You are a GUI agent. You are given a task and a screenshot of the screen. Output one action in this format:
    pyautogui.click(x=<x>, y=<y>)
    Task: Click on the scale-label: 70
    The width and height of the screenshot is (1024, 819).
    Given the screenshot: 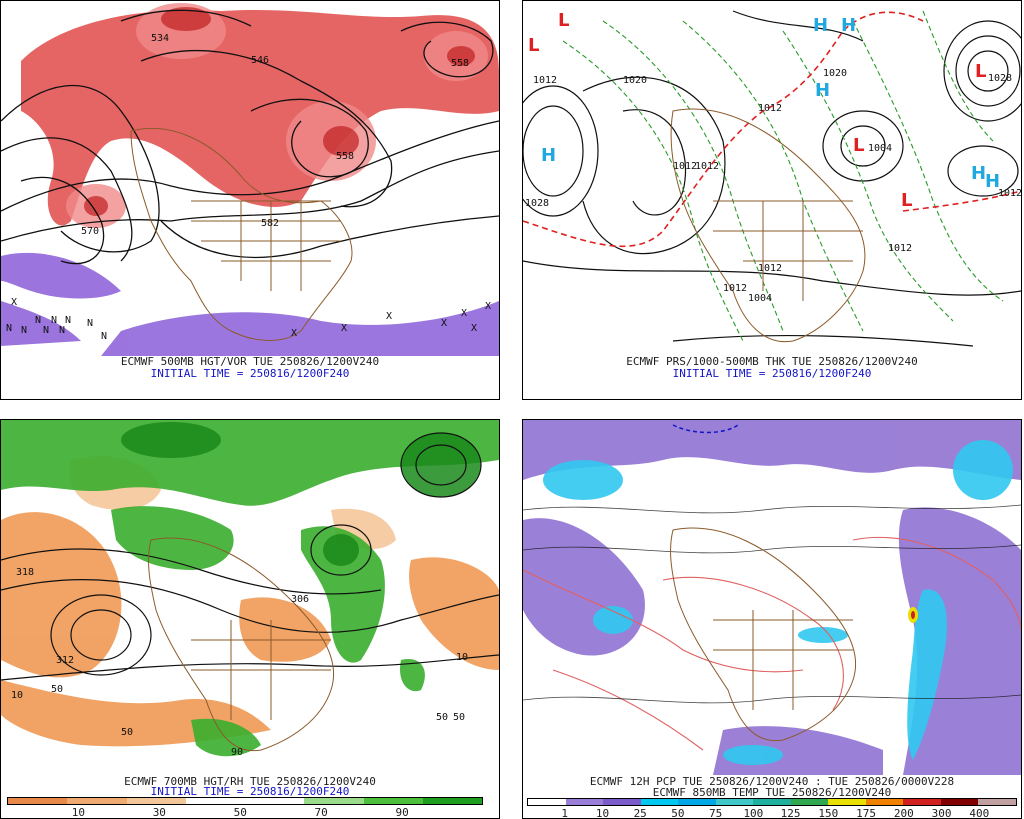 What is the action you would take?
    pyautogui.click(x=321, y=812)
    